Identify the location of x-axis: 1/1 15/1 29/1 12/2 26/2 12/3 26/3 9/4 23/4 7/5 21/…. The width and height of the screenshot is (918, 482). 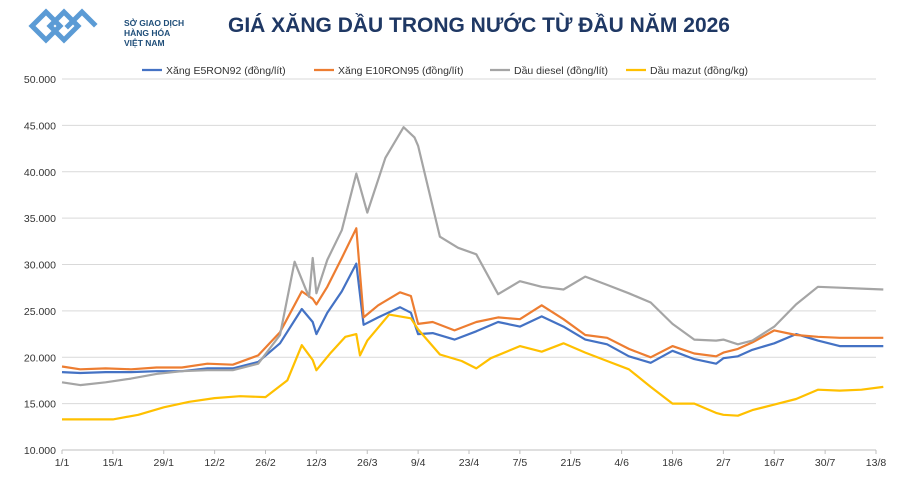
(471, 459).